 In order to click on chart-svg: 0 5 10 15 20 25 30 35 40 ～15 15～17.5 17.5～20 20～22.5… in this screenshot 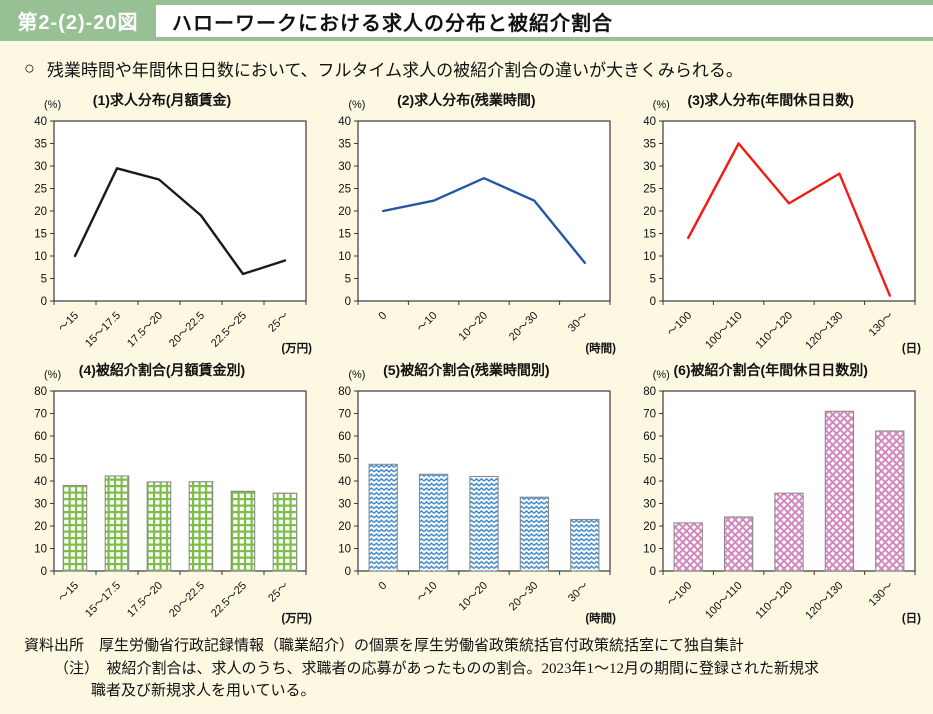, I will do `click(173, 235)`.